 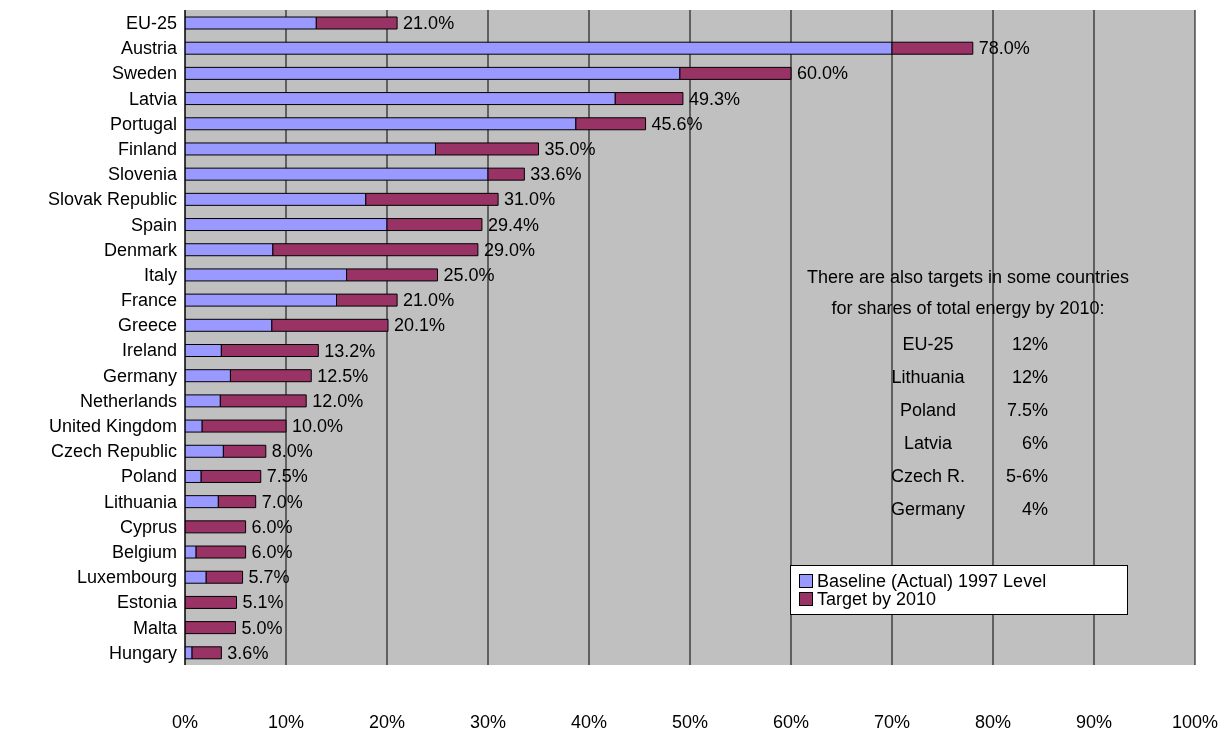 I want to click on total-label: 20.1%, so click(x=420, y=325).